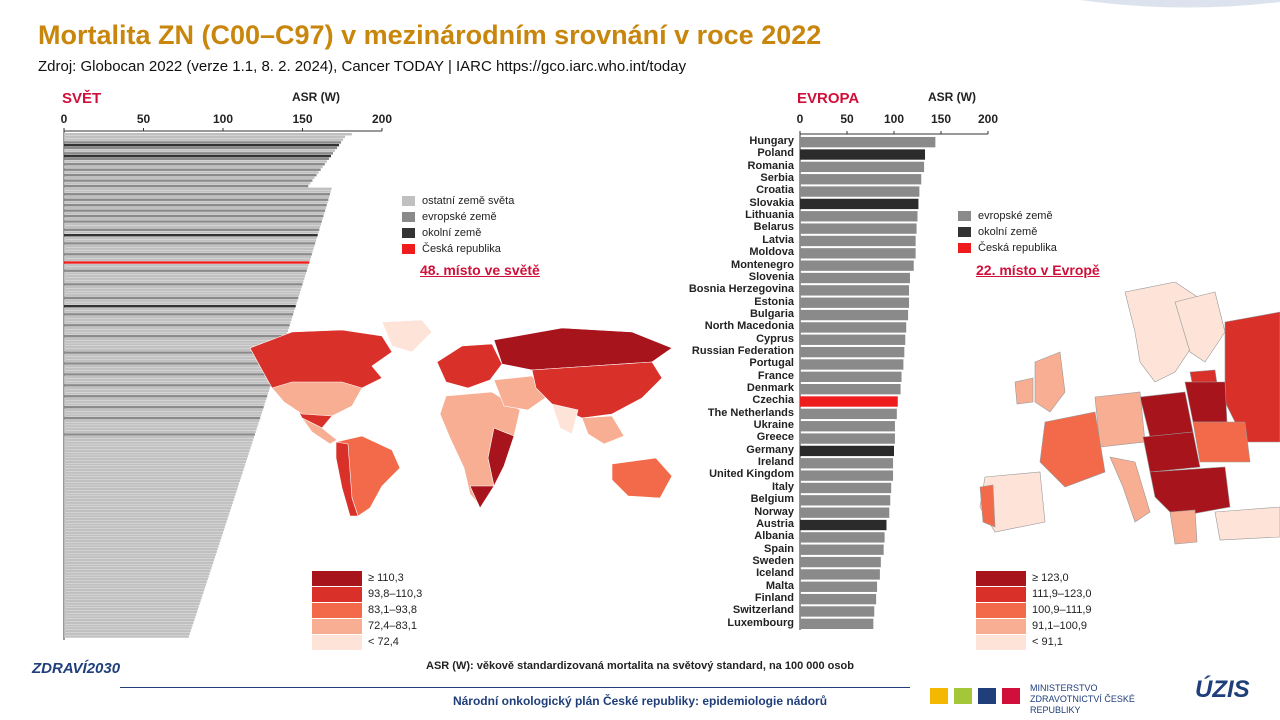 The width and height of the screenshot is (1280, 720). What do you see at coordinates (762, 264) in the screenshot?
I see `europe-country-label: Montenegro` at bounding box center [762, 264].